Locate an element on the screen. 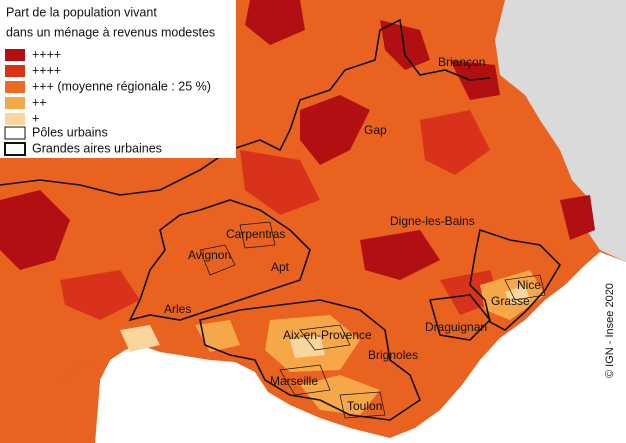 The height and width of the screenshot is (443, 626). legend-label: Grandes aires urbaines is located at coordinates (97, 148).